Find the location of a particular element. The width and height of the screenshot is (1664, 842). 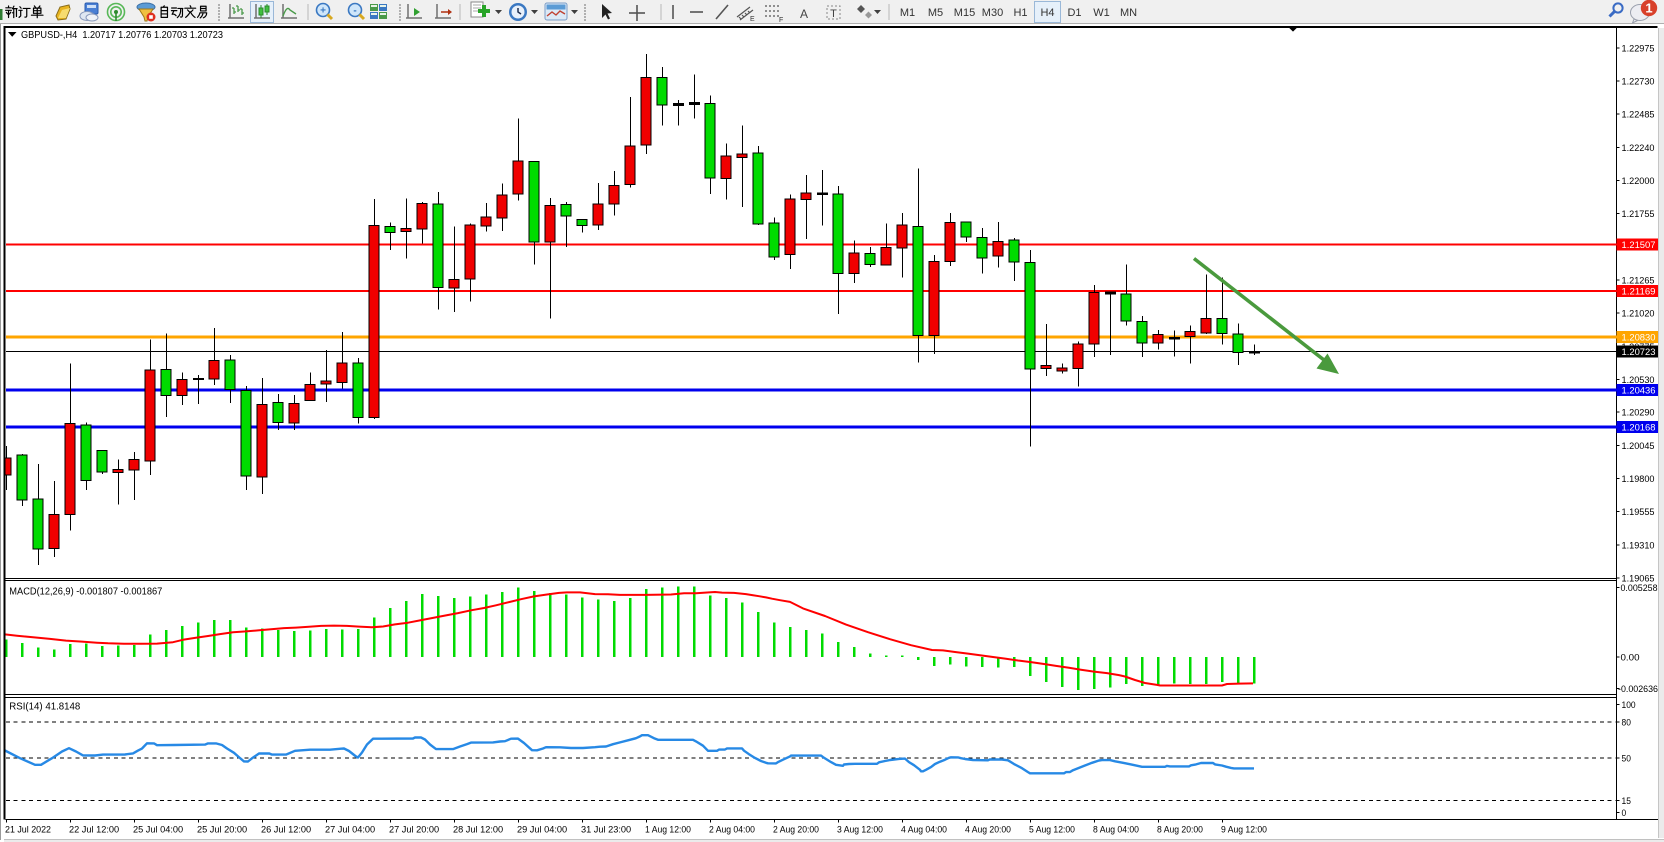

svg-text: 25 Jul 04:00 is located at coordinates (158, 830).